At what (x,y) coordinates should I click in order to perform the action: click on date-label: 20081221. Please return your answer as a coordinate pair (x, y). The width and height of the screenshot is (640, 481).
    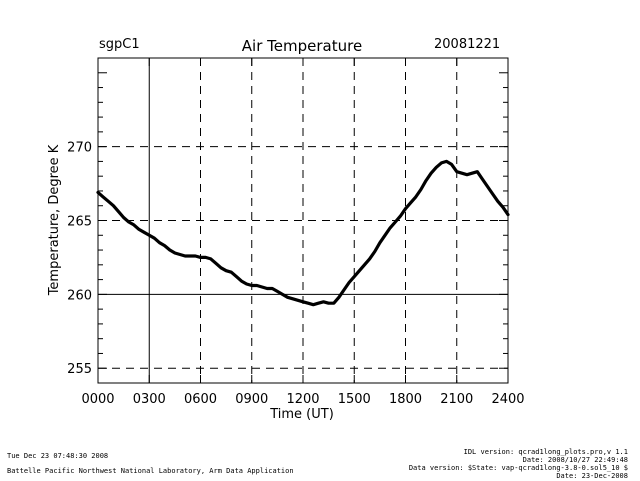
    Looking at the image, I should click on (467, 44).